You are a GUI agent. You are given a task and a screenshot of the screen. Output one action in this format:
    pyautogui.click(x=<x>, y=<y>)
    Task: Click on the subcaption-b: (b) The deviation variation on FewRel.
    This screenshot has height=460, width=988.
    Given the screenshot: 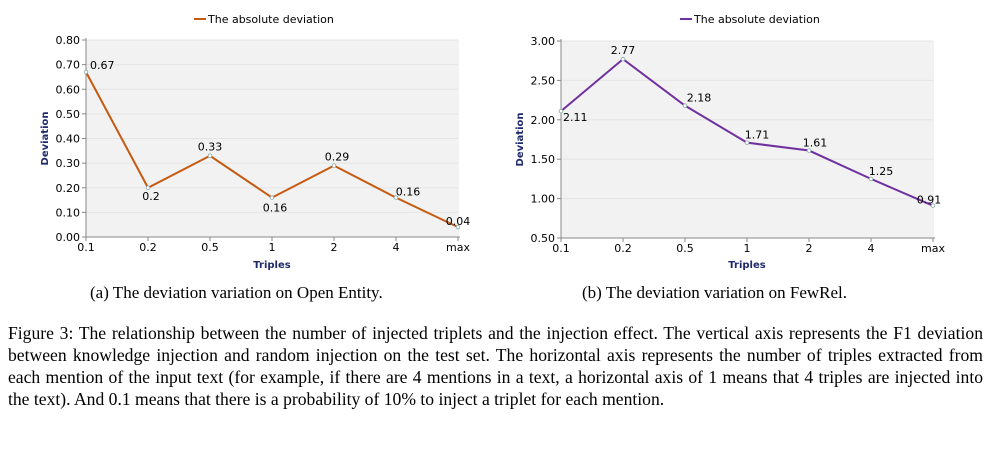 What is the action you would take?
    pyautogui.click(x=715, y=292)
    